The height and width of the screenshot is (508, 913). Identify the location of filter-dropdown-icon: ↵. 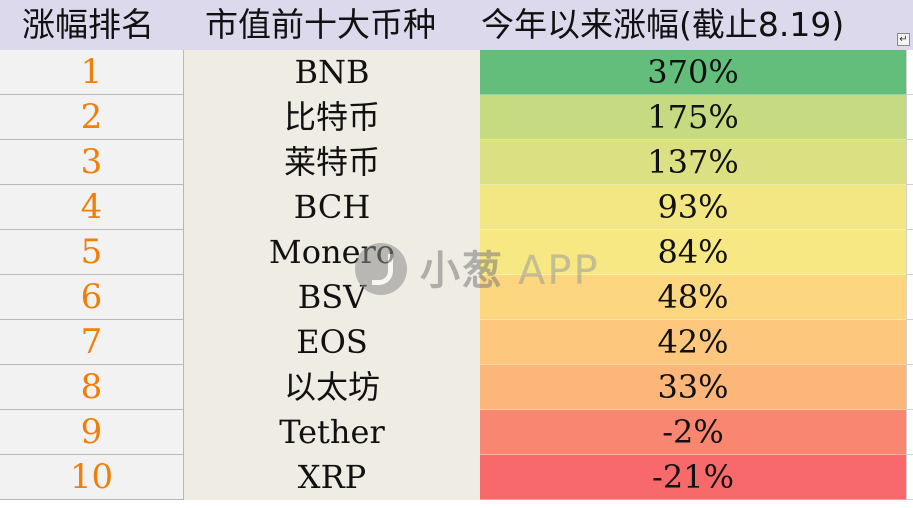
(903, 39).